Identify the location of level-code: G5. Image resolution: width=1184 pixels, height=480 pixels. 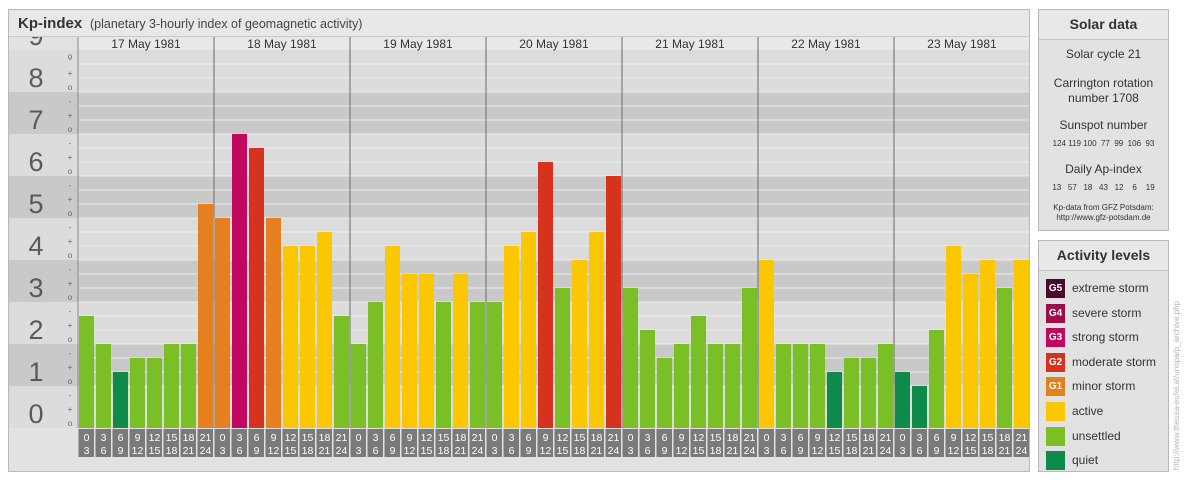
(1055, 288).